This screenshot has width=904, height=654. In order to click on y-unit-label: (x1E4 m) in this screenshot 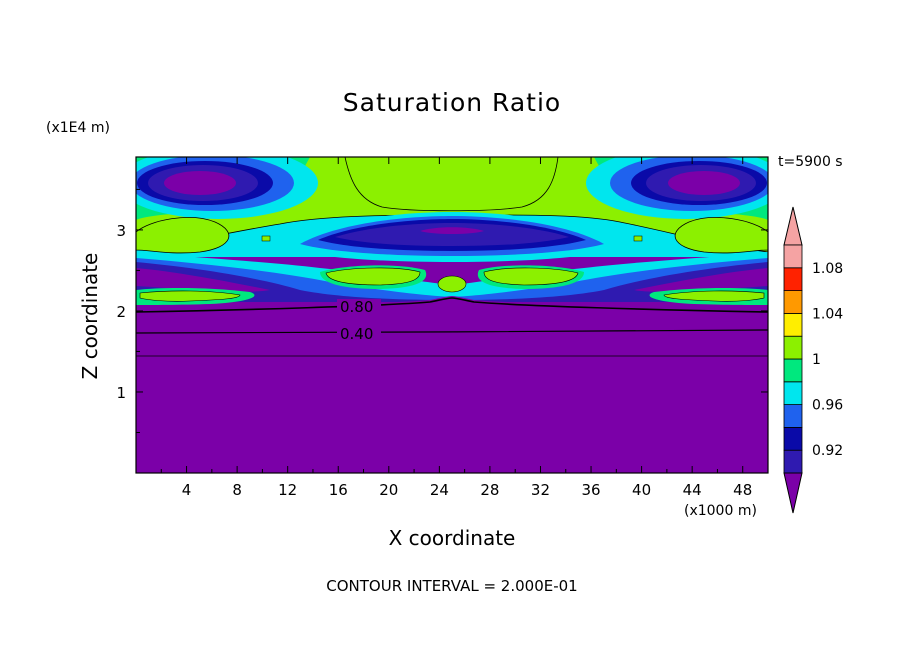, I will do `click(78, 128)`.